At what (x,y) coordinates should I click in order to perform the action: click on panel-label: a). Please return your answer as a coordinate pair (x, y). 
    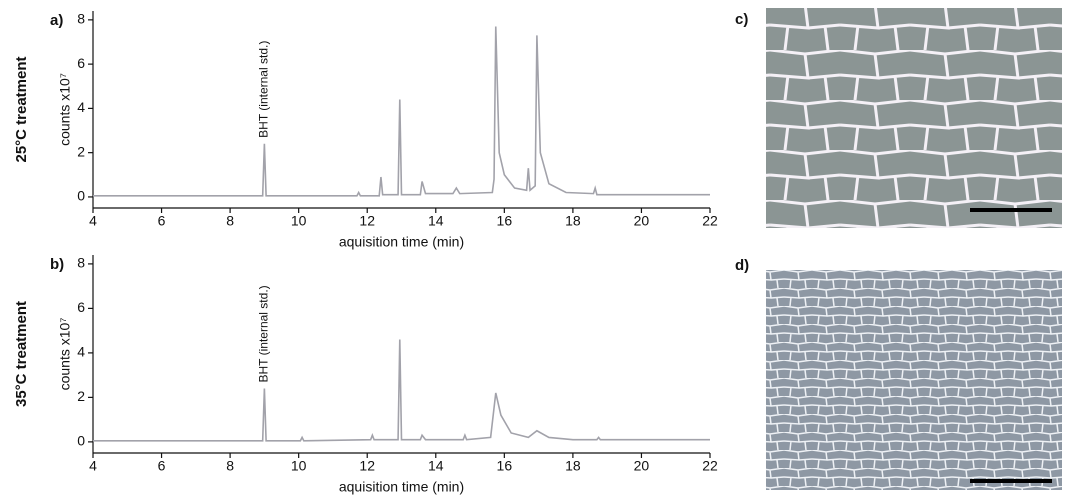
    Looking at the image, I should click on (56, 20).